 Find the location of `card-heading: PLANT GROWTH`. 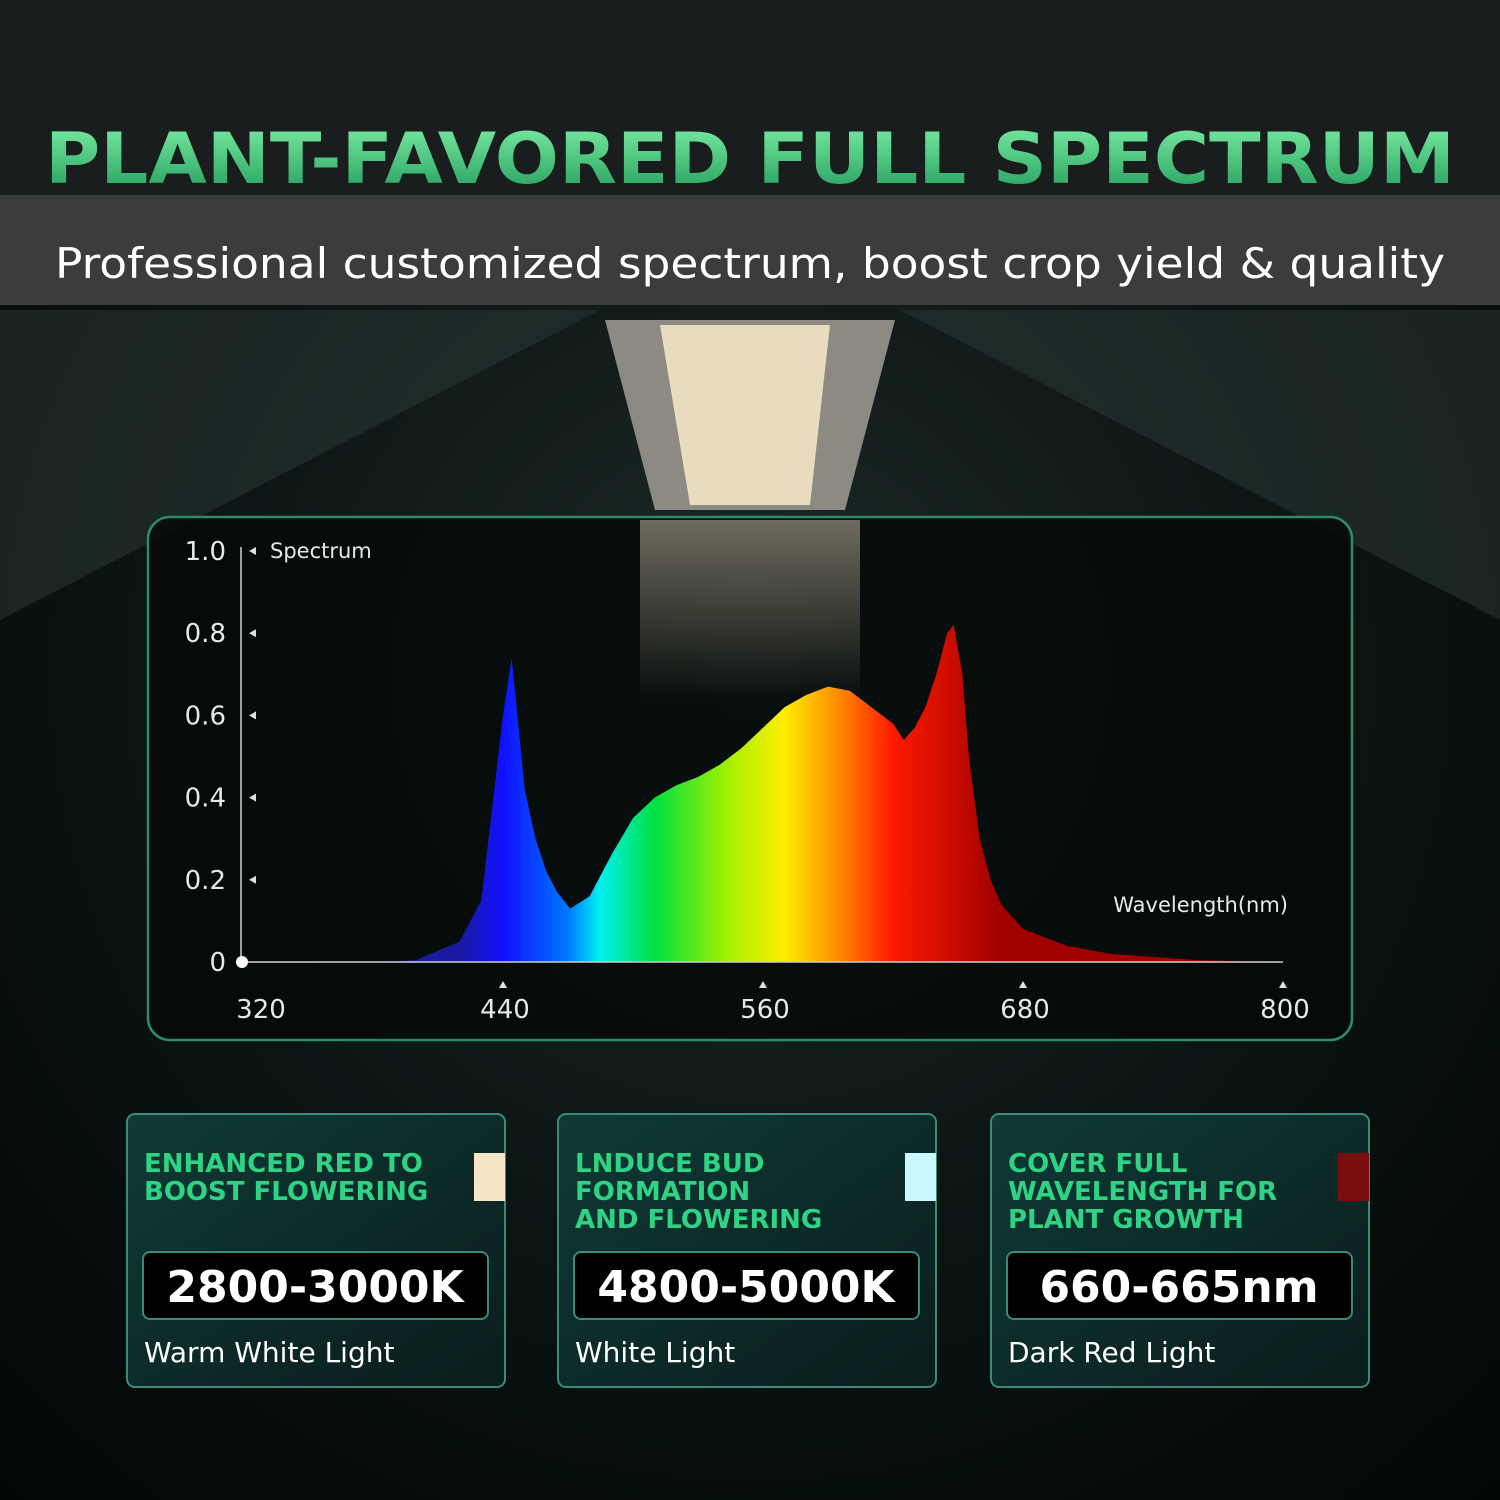

card-heading: PLANT GROWTH is located at coordinates (1126, 1220).